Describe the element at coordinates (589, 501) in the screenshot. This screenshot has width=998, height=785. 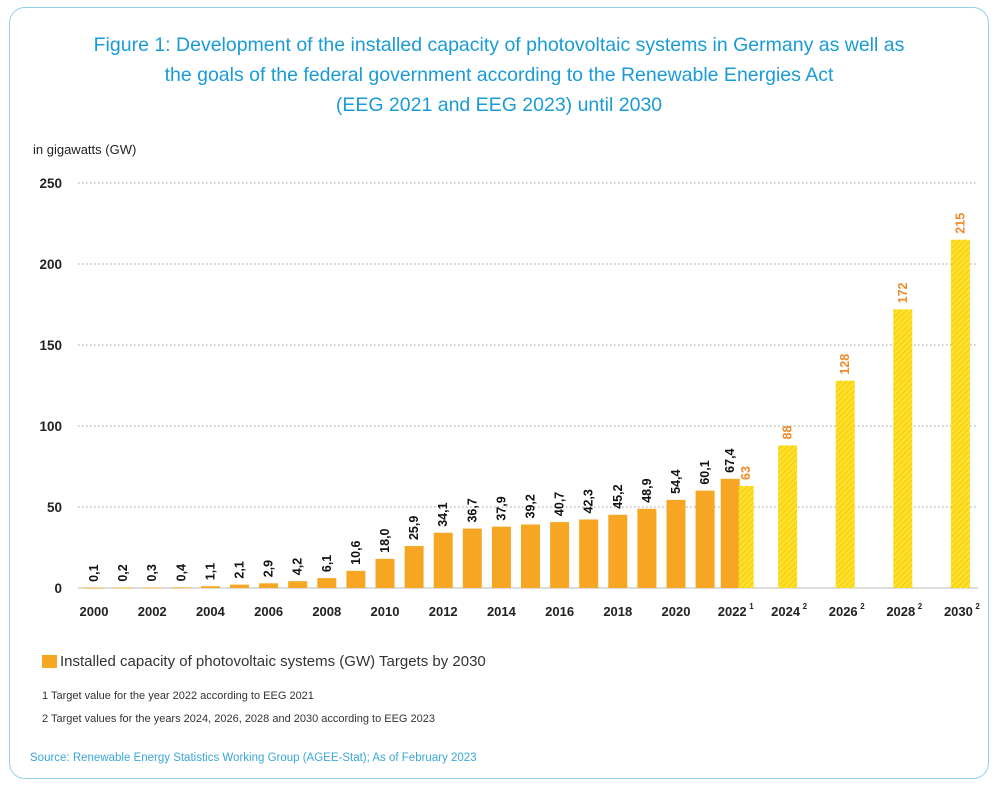
I see `bar-value-label: 42,3` at that location.